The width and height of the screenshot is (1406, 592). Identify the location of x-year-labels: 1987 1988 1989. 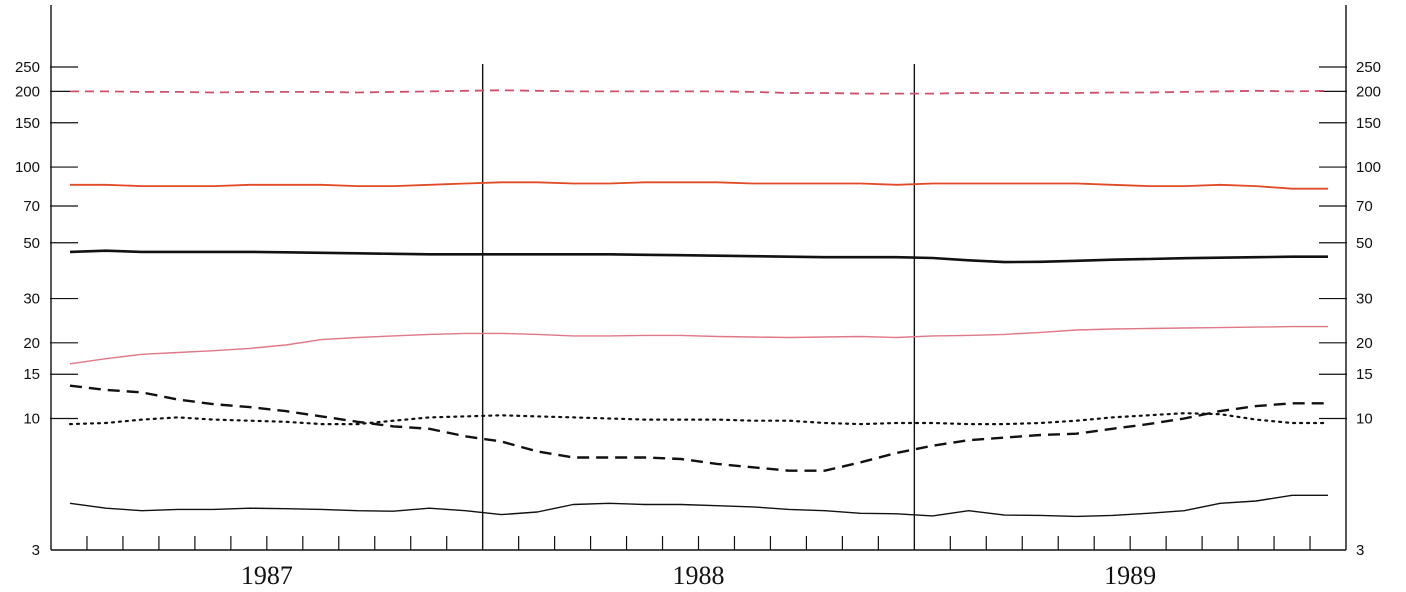
(698, 575).